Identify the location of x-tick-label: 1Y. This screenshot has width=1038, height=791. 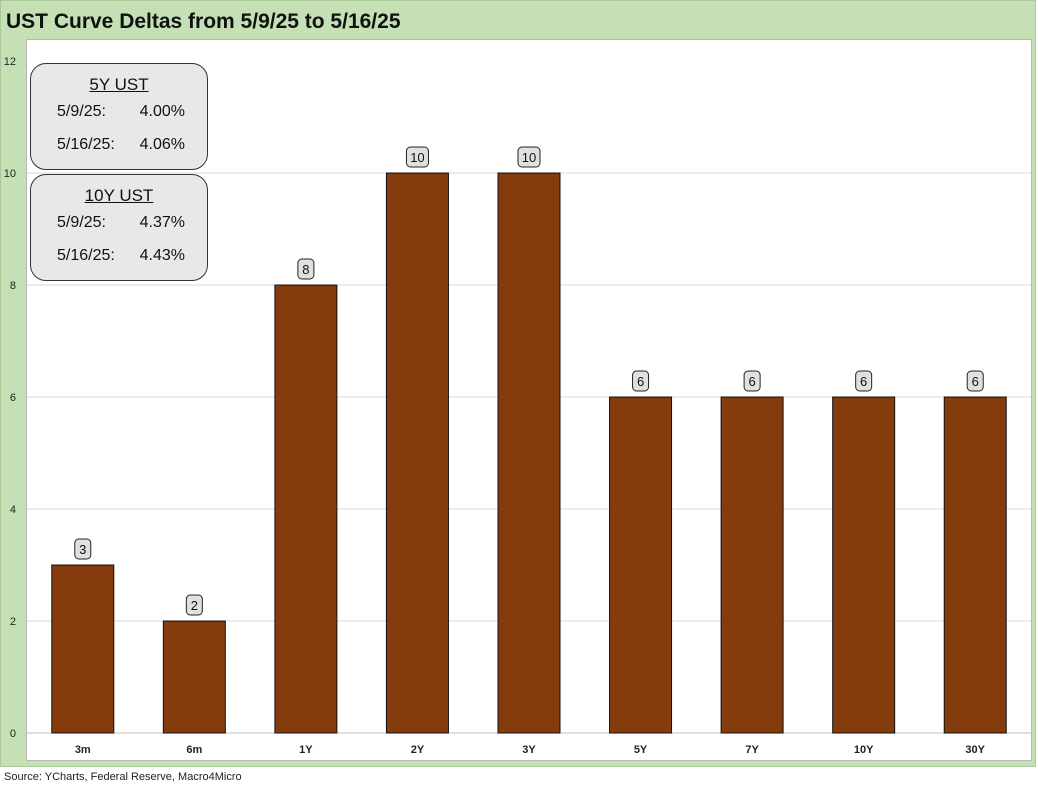
(306, 750).